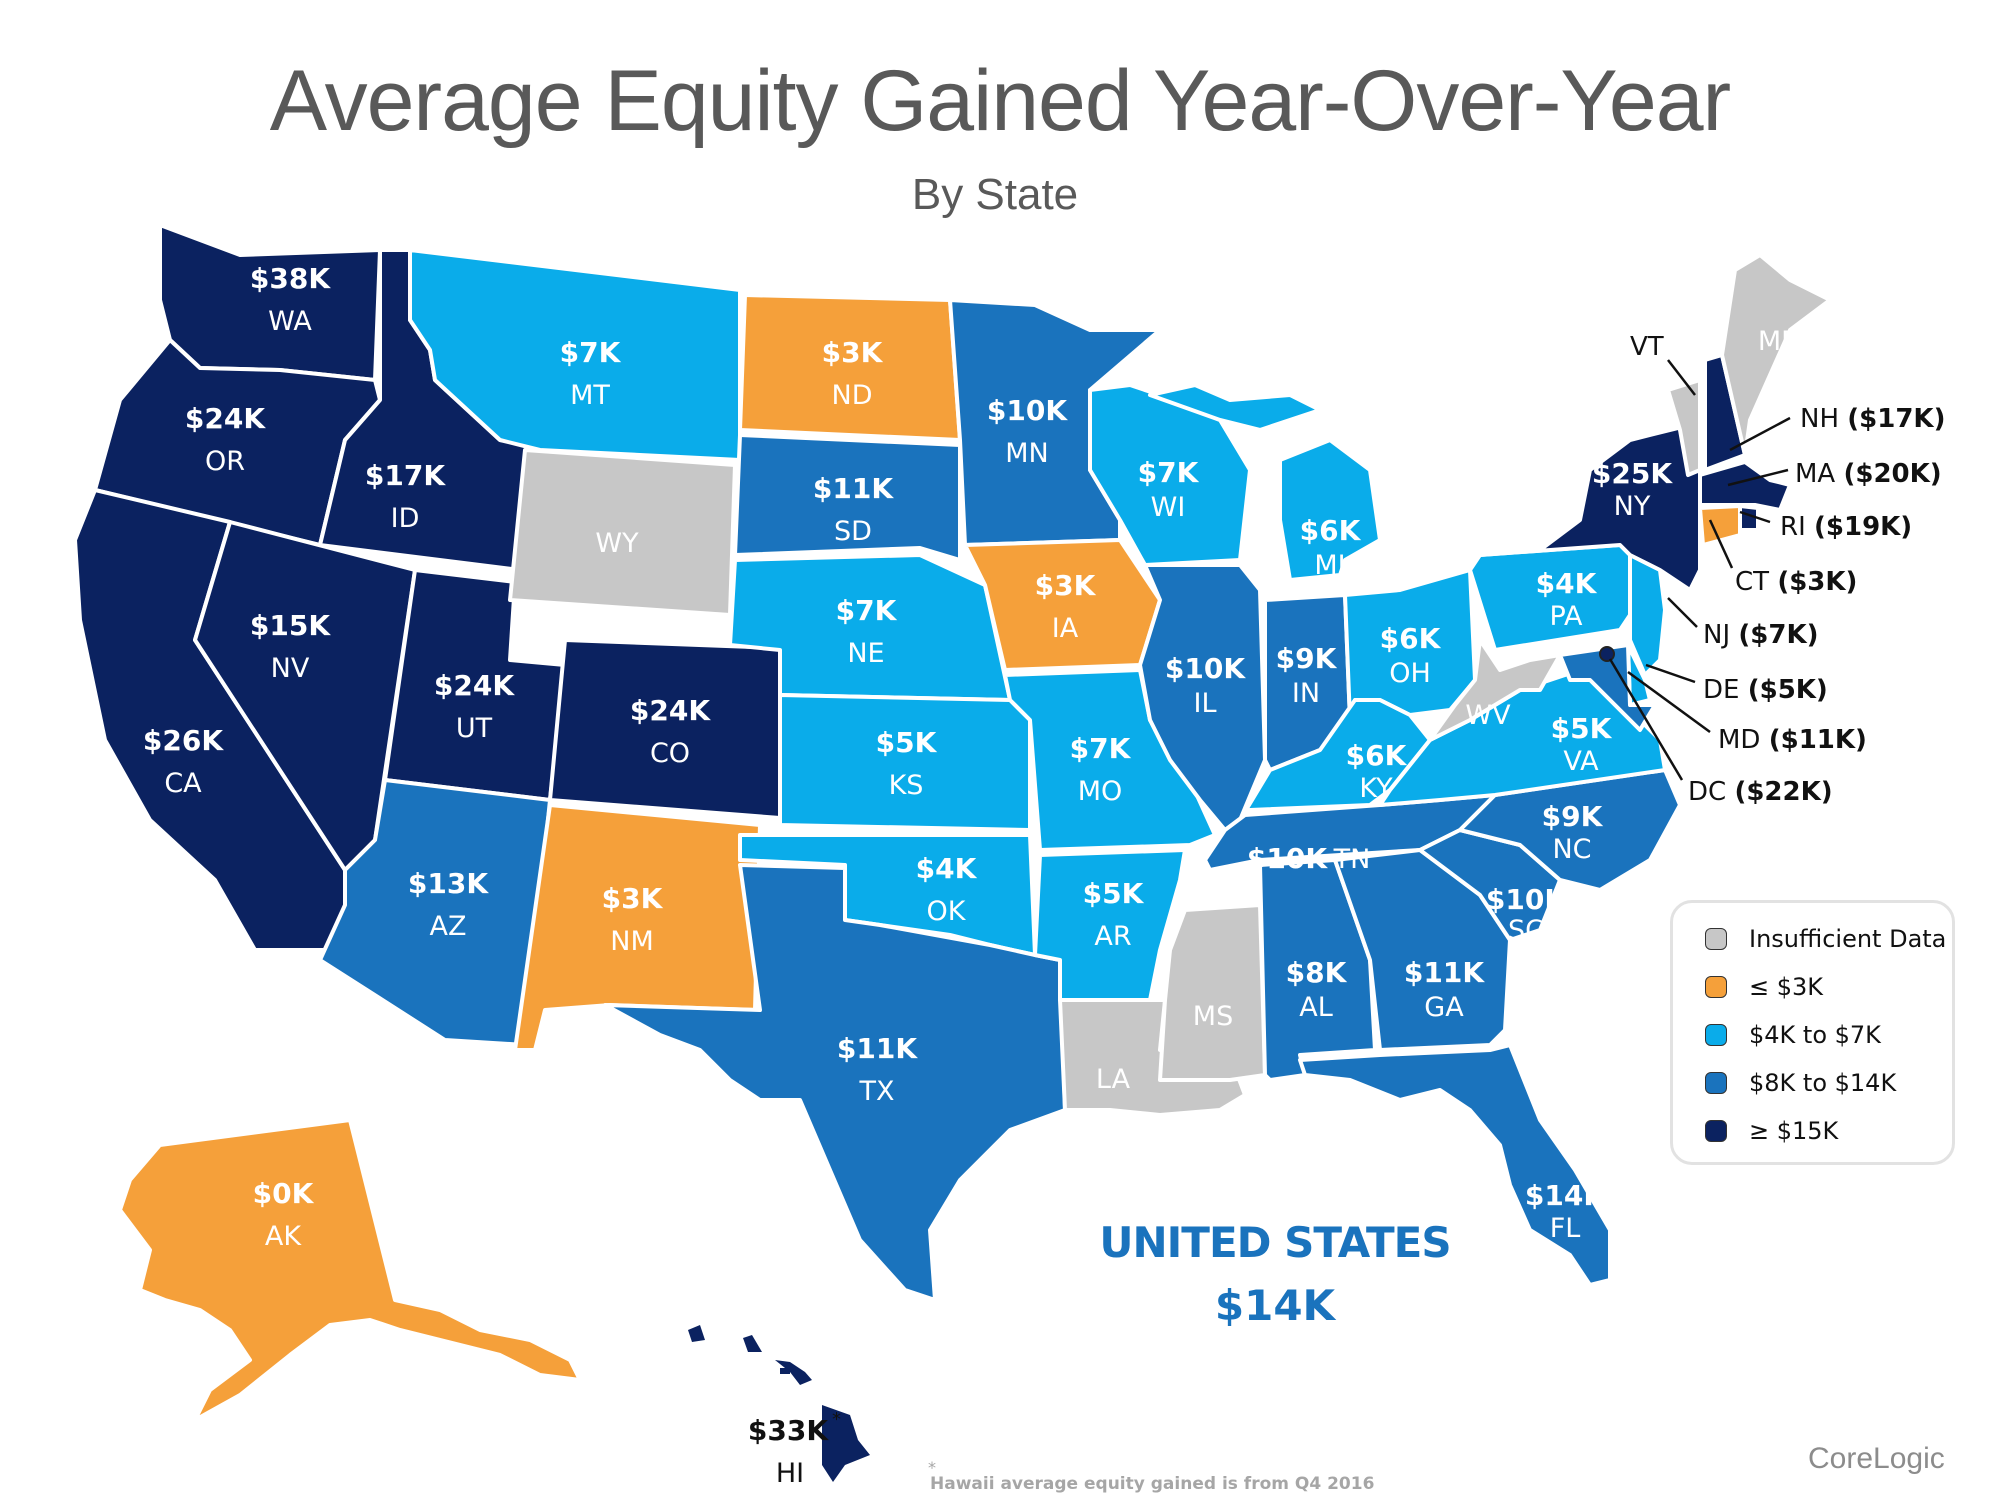 The height and width of the screenshot is (1500, 2000). What do you see at coordinates (852, 395) in the screenshot?
I see `label-ND-abbr: ND` at bounding box center [852, 395].